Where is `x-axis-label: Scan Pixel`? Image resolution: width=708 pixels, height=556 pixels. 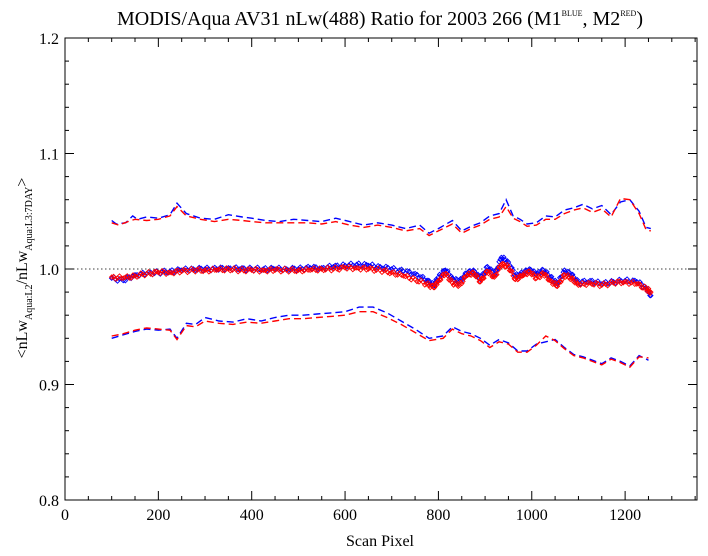 x-axis-label: Scan Pixel is located at coordinates (380, 541).